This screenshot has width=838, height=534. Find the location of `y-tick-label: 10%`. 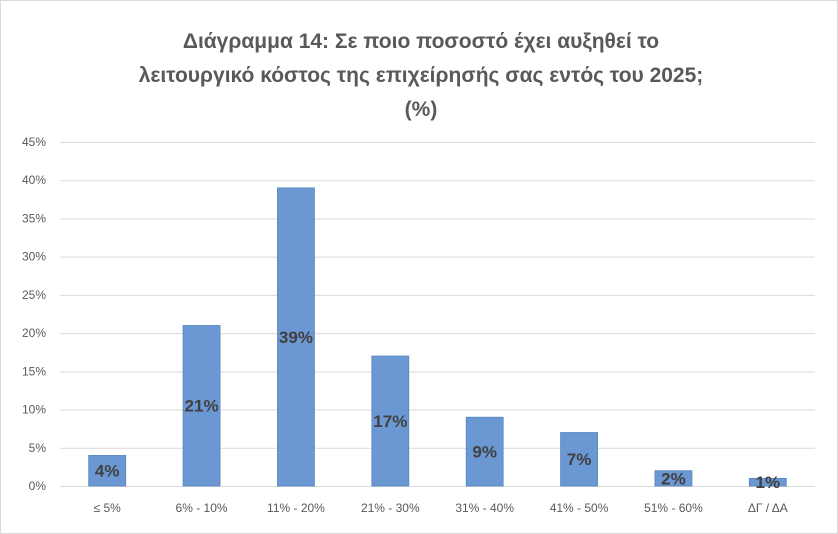

y-tick-label: 10% is located at coordinates (34, 410).